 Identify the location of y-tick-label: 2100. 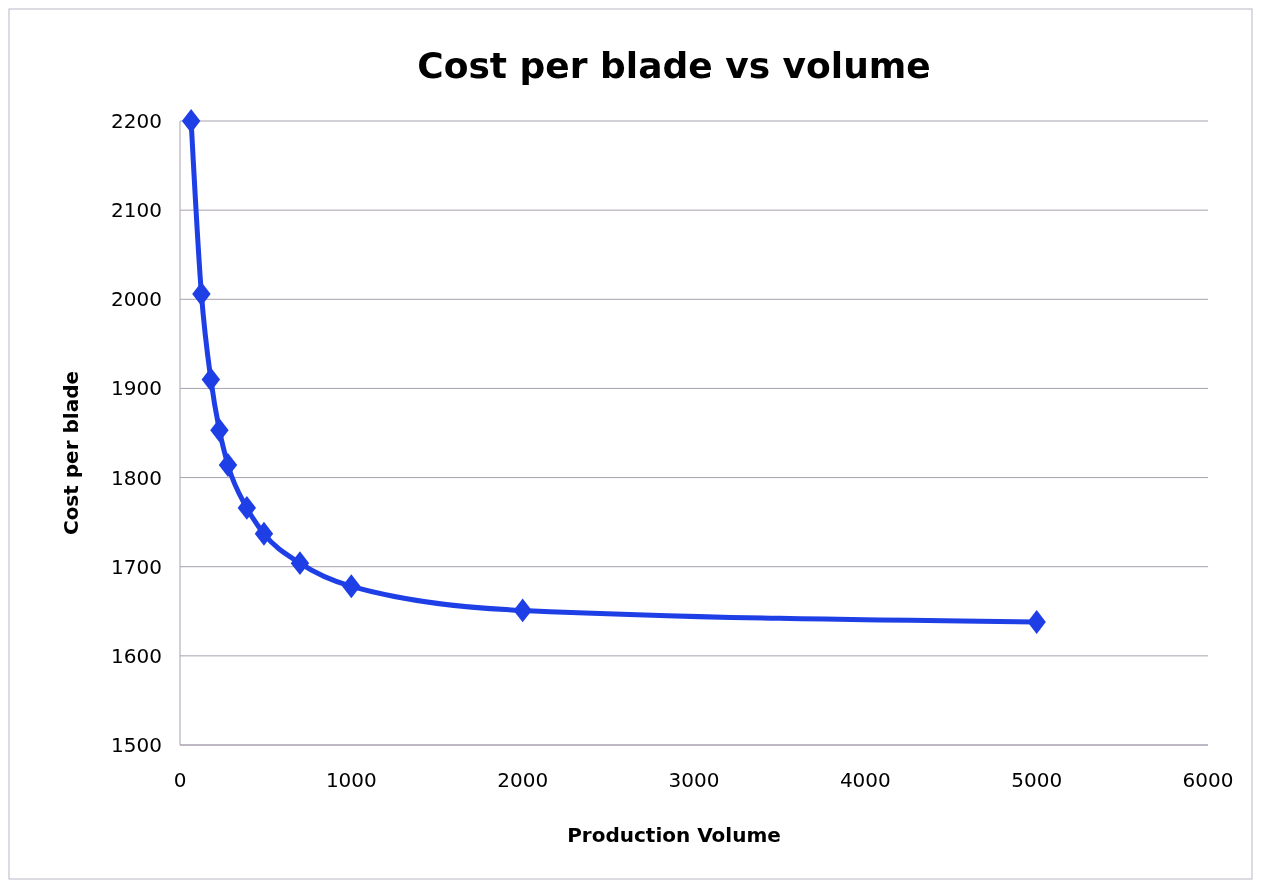
(136, 210).